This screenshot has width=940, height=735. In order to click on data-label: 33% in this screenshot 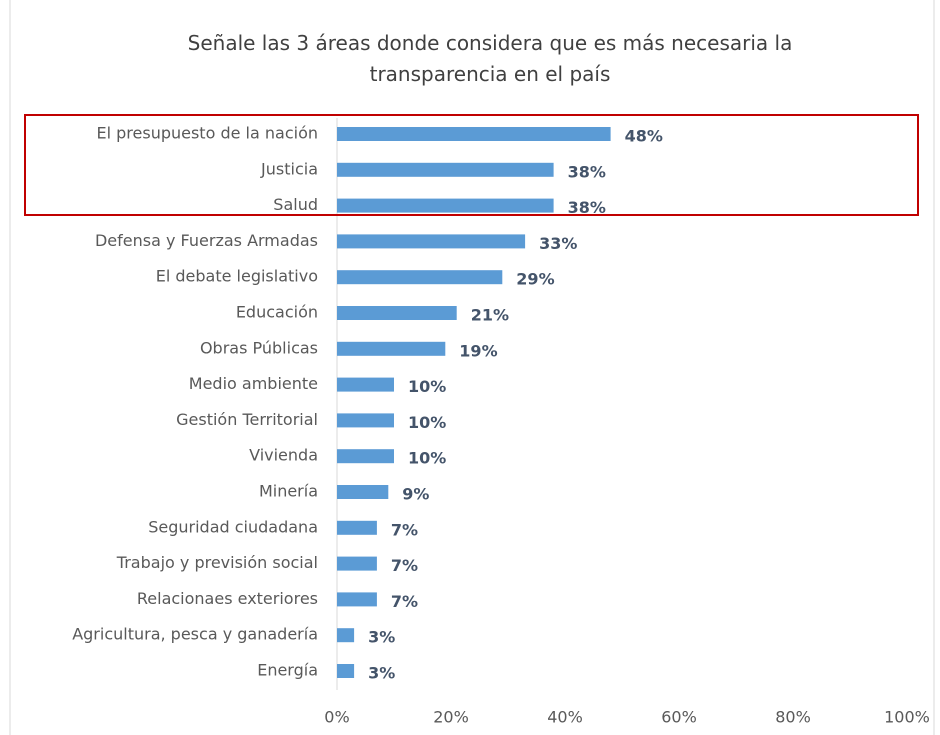, I will do `click(558, 243)`.